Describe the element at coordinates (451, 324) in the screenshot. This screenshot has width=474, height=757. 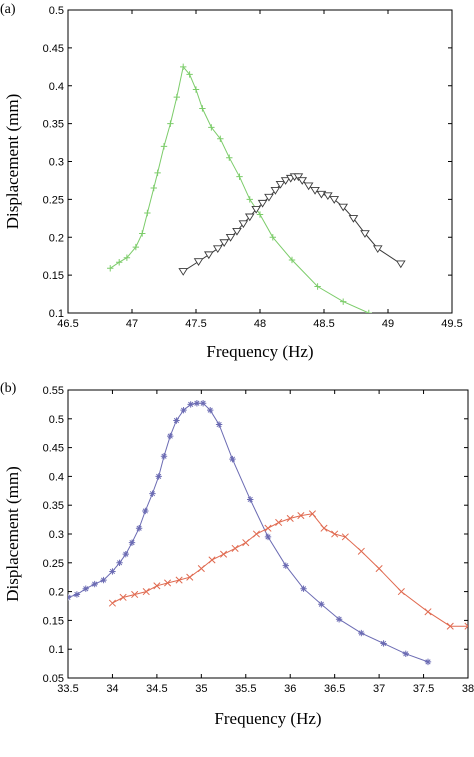
I see `x-tick-label: 49.5` at that location.